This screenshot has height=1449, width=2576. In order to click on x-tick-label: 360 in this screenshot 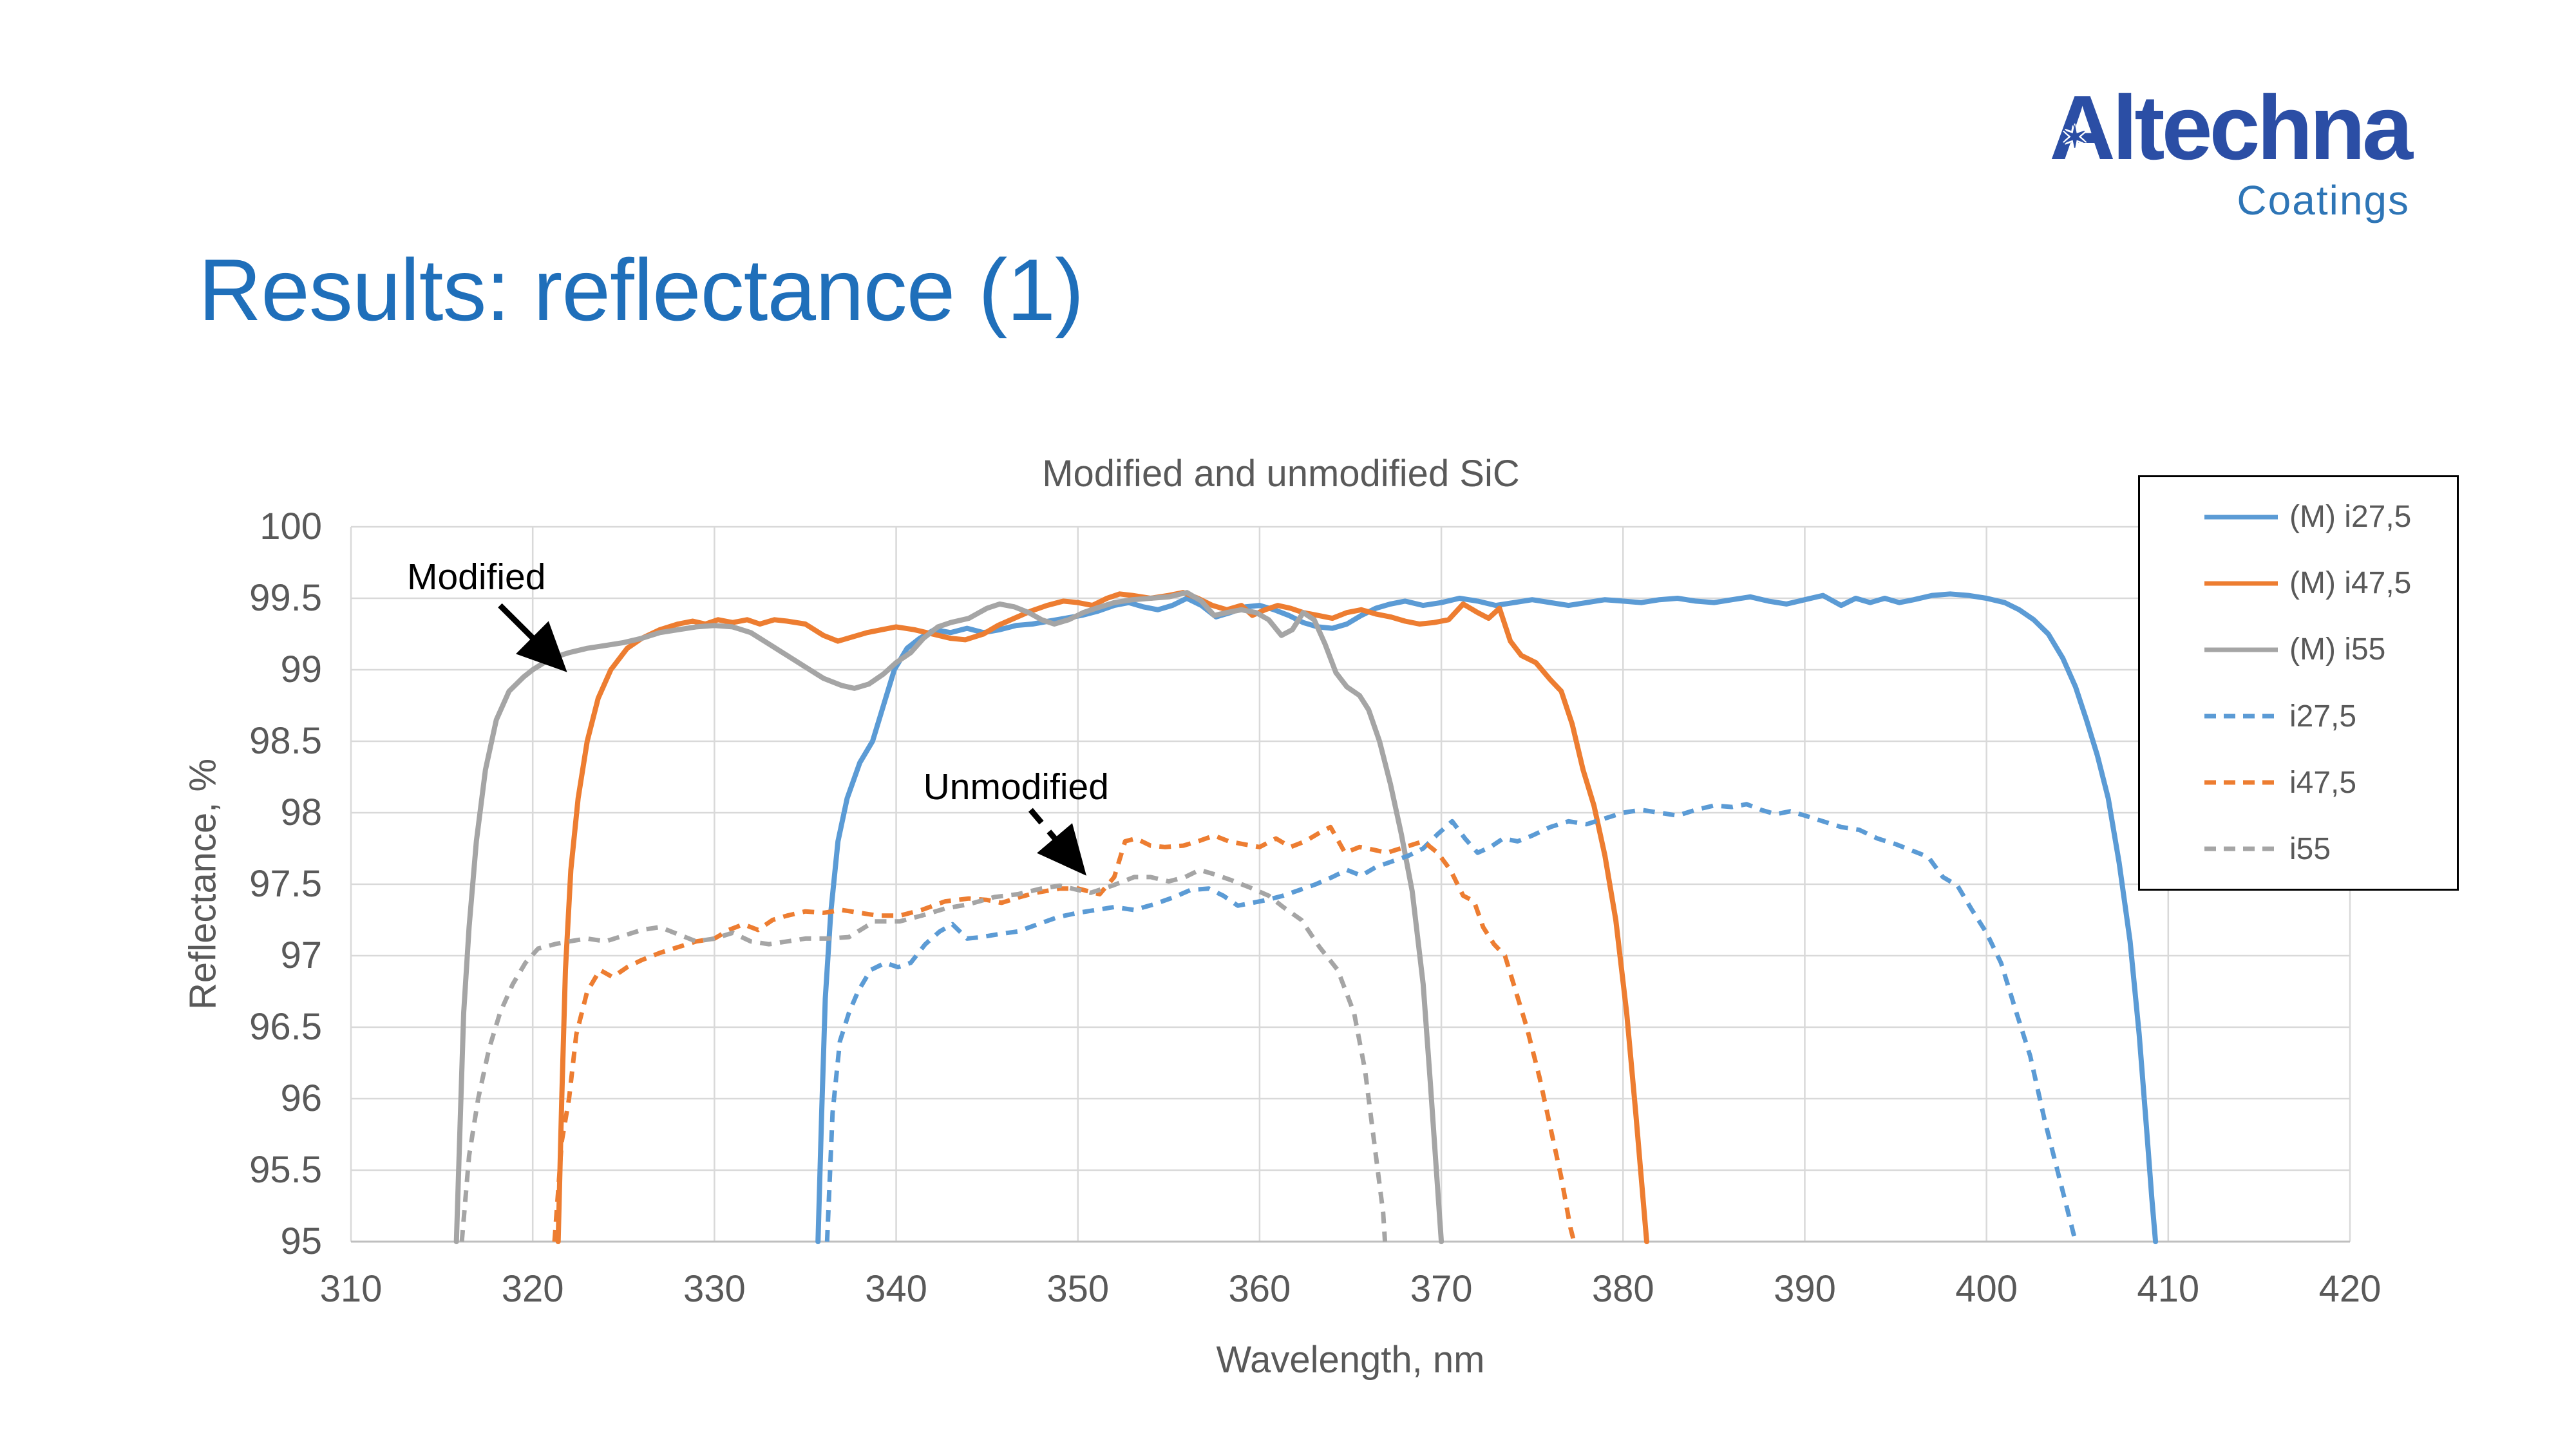, I will do `click(1259, 1289)`.